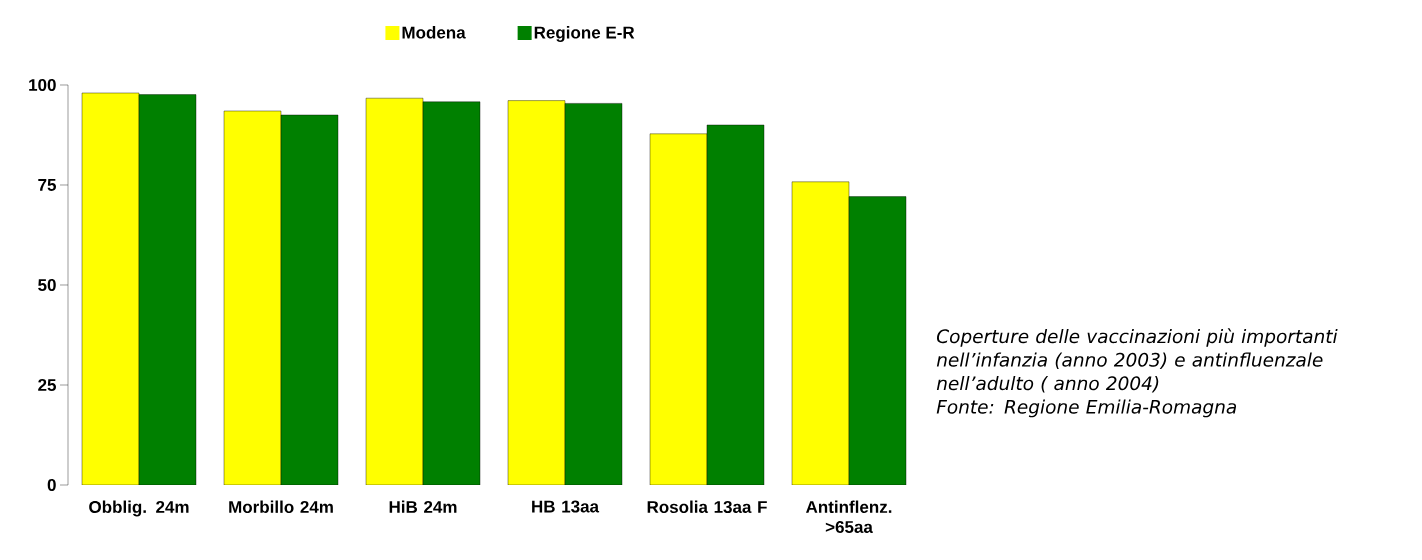 This screenshot has width=1422, height=560. Describe the element at coordinates (848, 517) in the screenshot. I see `x-tick-label: Antinflenz. >65aa` at that location.